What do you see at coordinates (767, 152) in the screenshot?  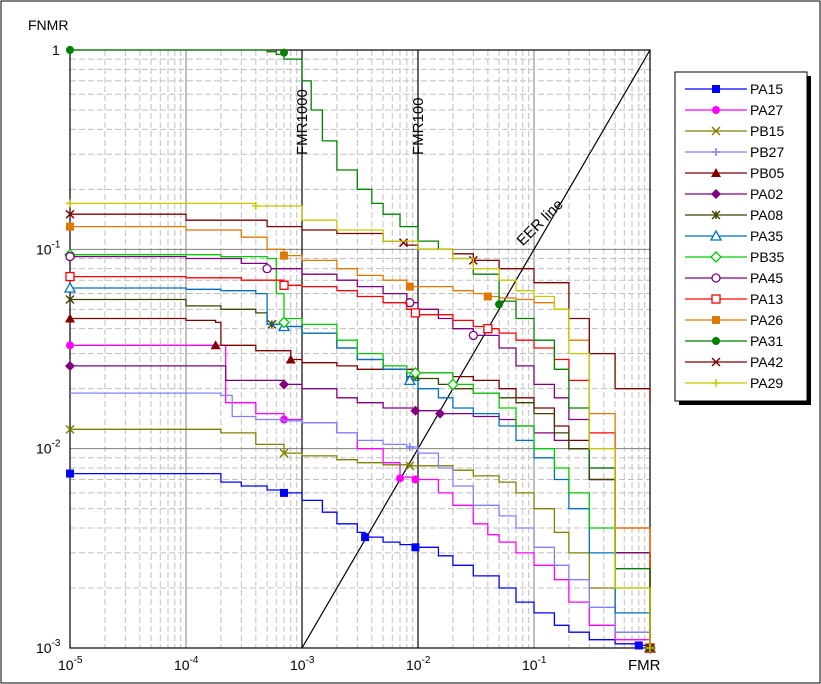 I see `legend-label: PB27` at bounding box center [767, 152].